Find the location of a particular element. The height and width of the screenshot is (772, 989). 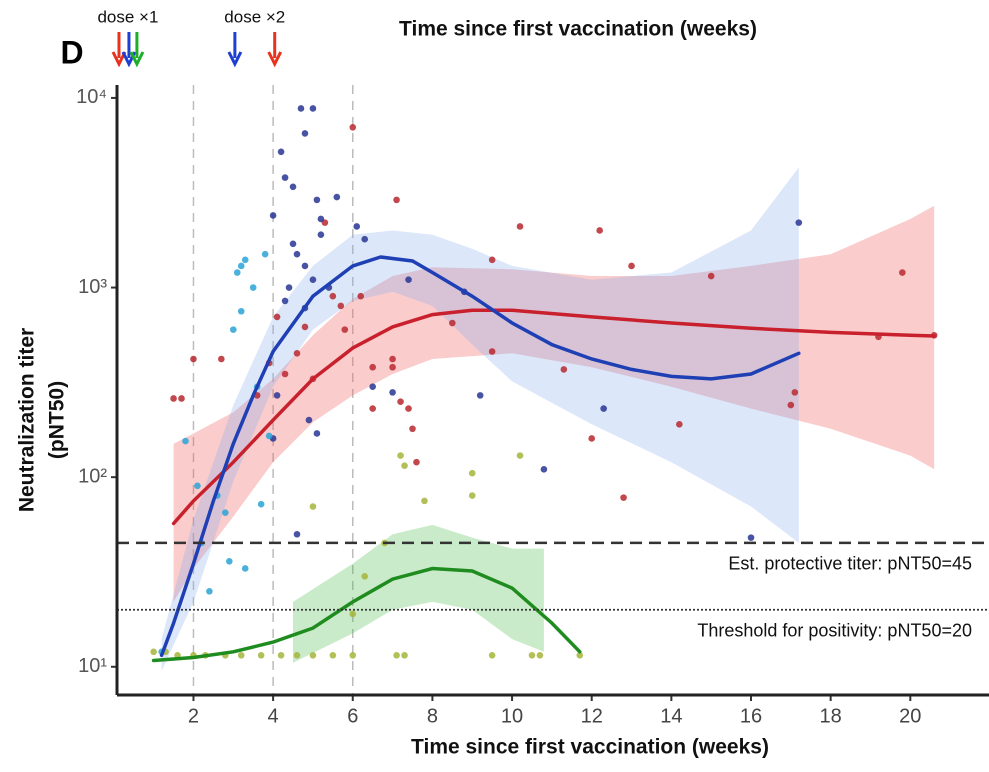

x-tick-label: 16 is located at coordinates (751, 716).